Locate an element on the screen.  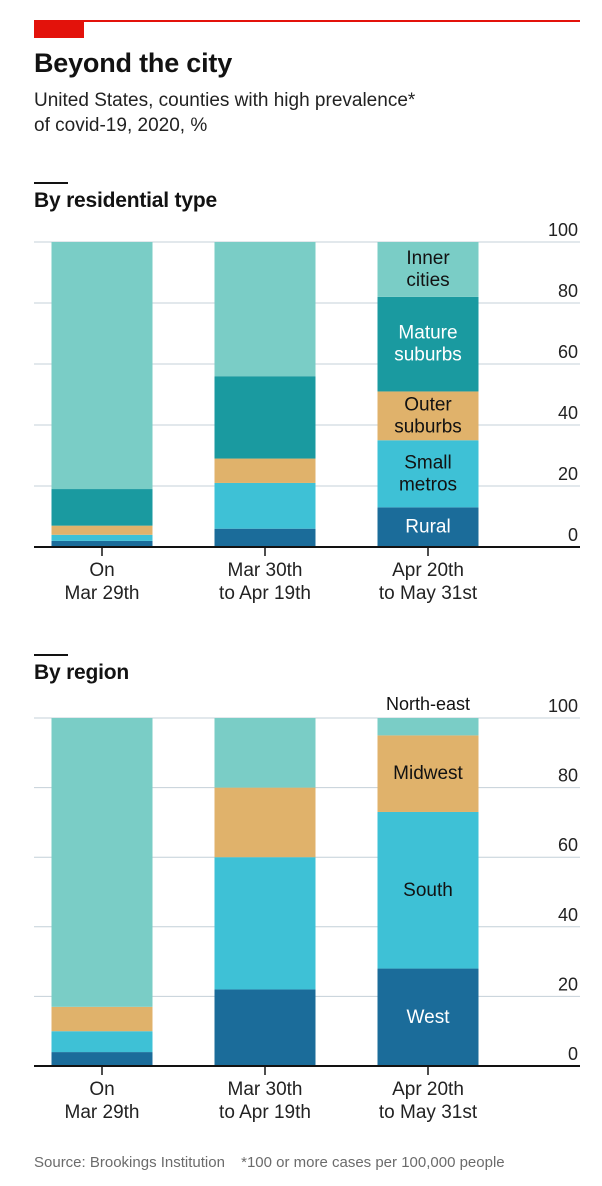
section-rule-region is located at coordinates (51, 655).